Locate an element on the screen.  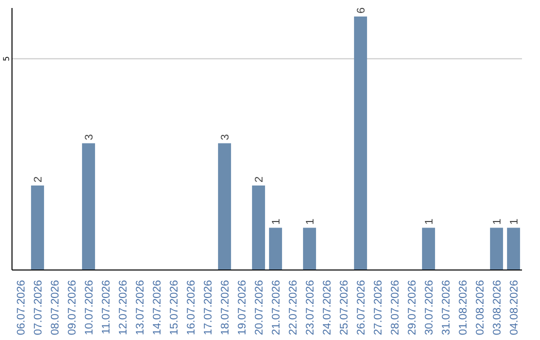
x-tick-label: 15.07.2026 is located at coordinates (174, 308).